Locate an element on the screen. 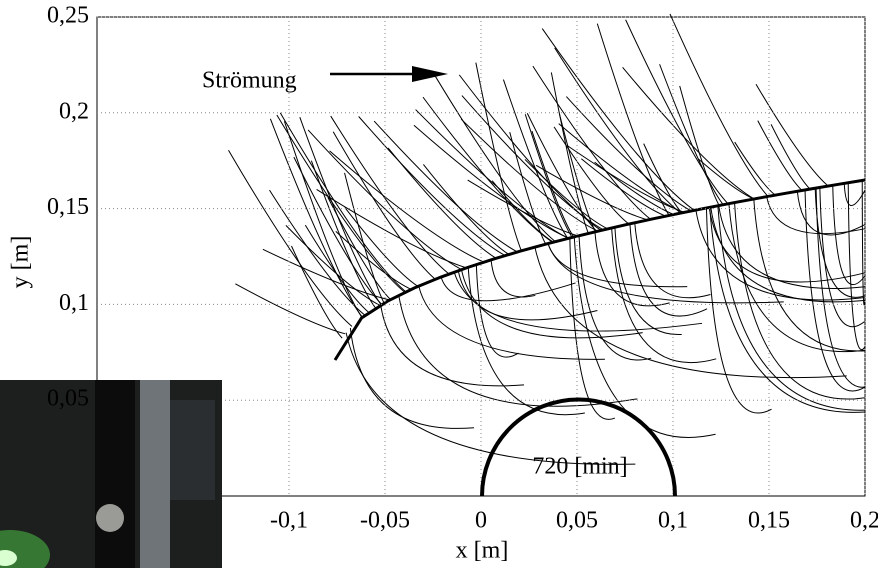 This screenshot has height=568, width=878. y-tick-label: 0,05 is located at coordinates (68, 399).